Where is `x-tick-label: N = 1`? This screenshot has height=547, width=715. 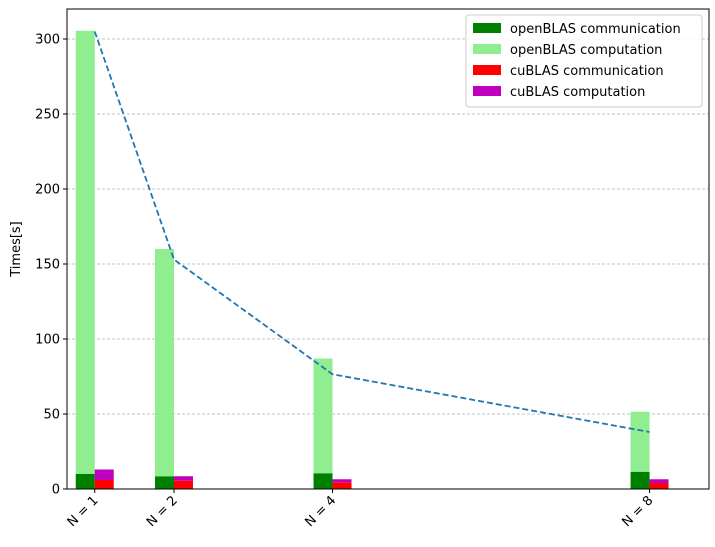 x-tick-label: N = 1 is located at coordinates (83, 511).